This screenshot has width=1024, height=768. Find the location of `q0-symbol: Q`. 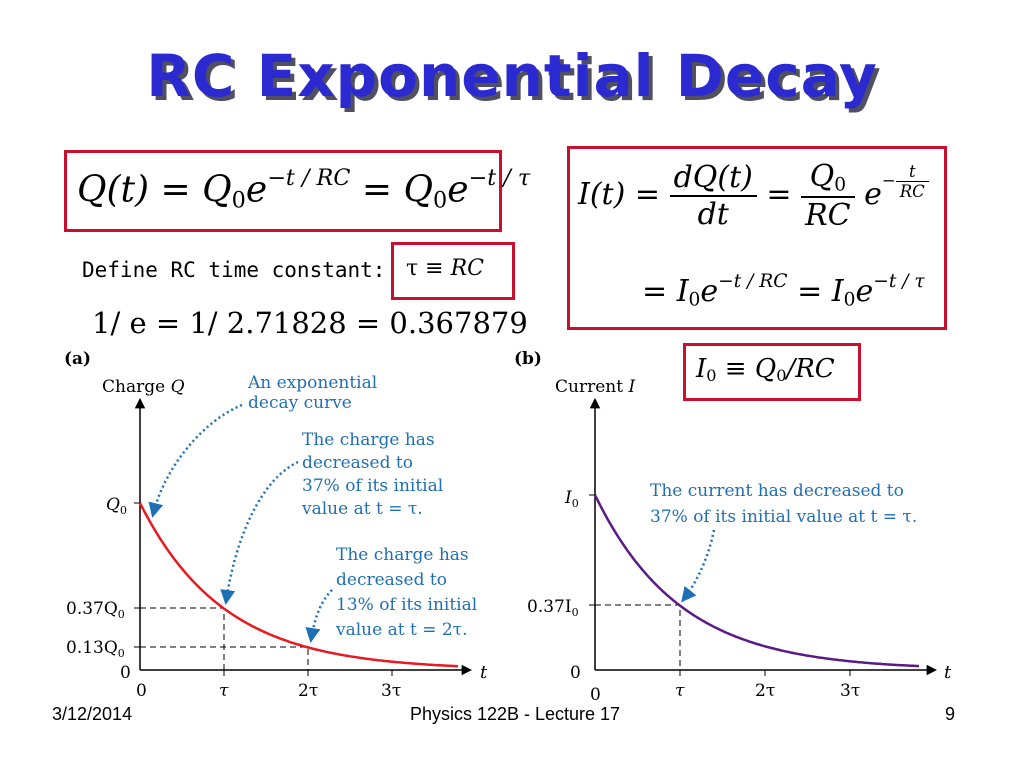

q0-symbol: Q is located at coordinates (217, 190).